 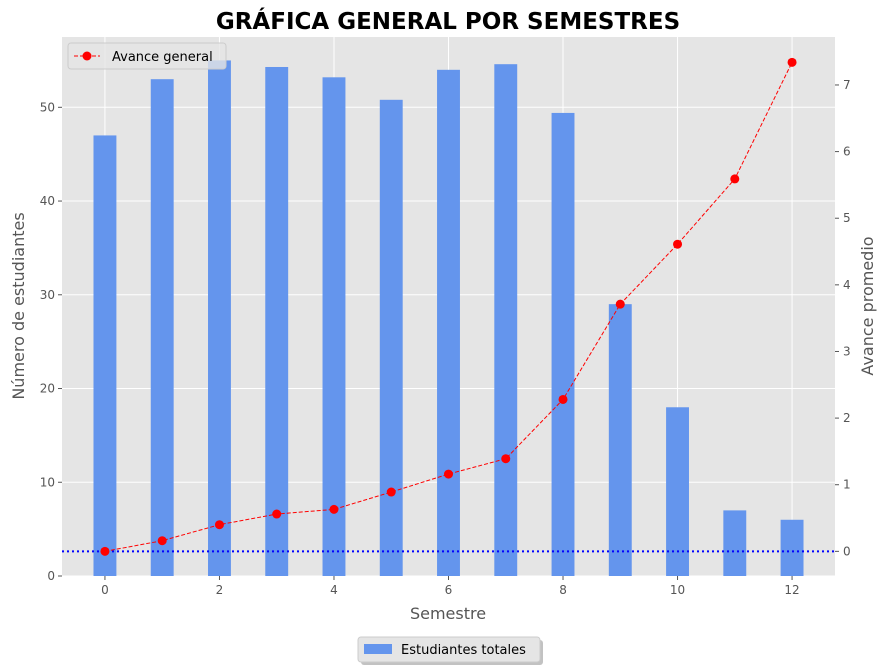 I want to click on legend-line-marker, so click(x=87, y=56).